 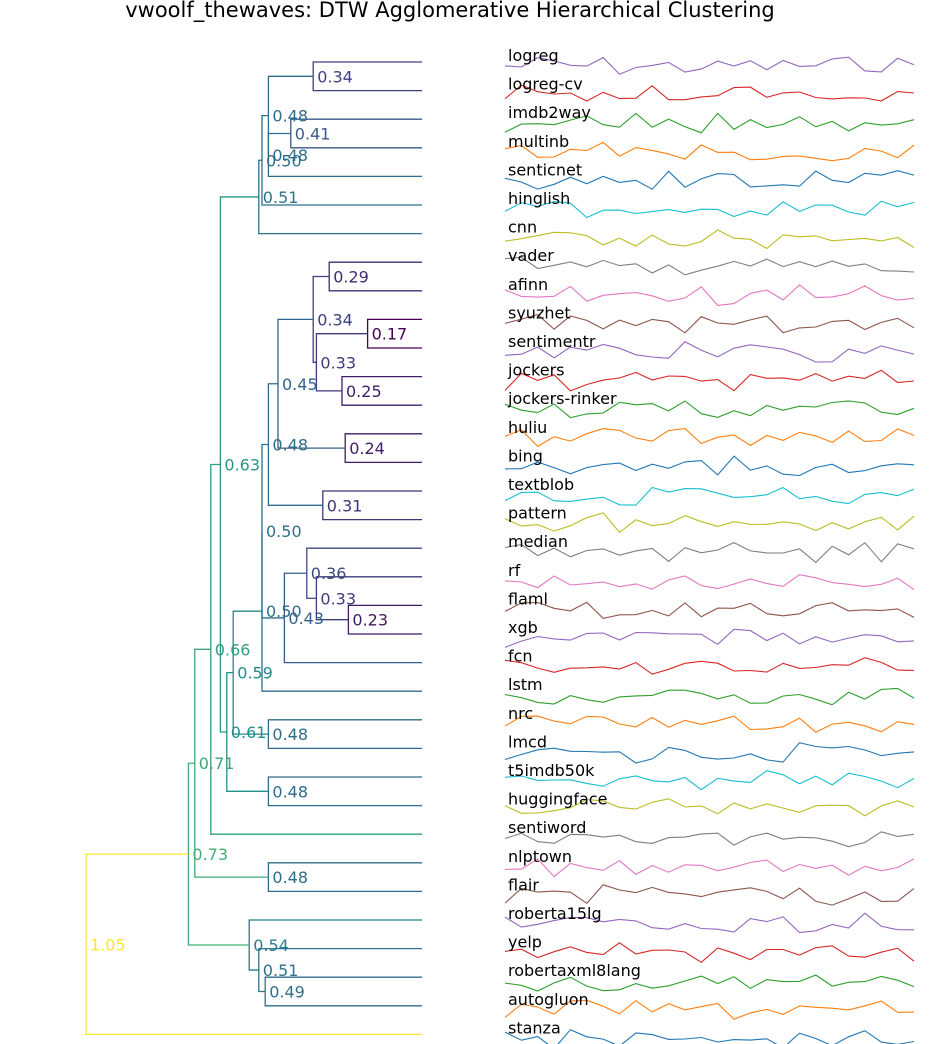 What do you see at coordinates (547, 827) in the screenshot?
I see `leaf-label: sentiword` at bounding box center [547, 827].